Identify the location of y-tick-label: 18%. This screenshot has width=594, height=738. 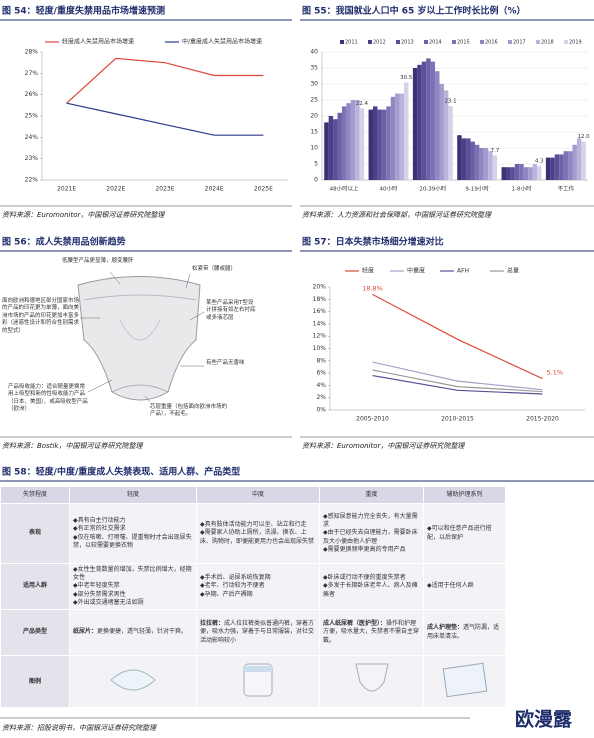
(320, 299).